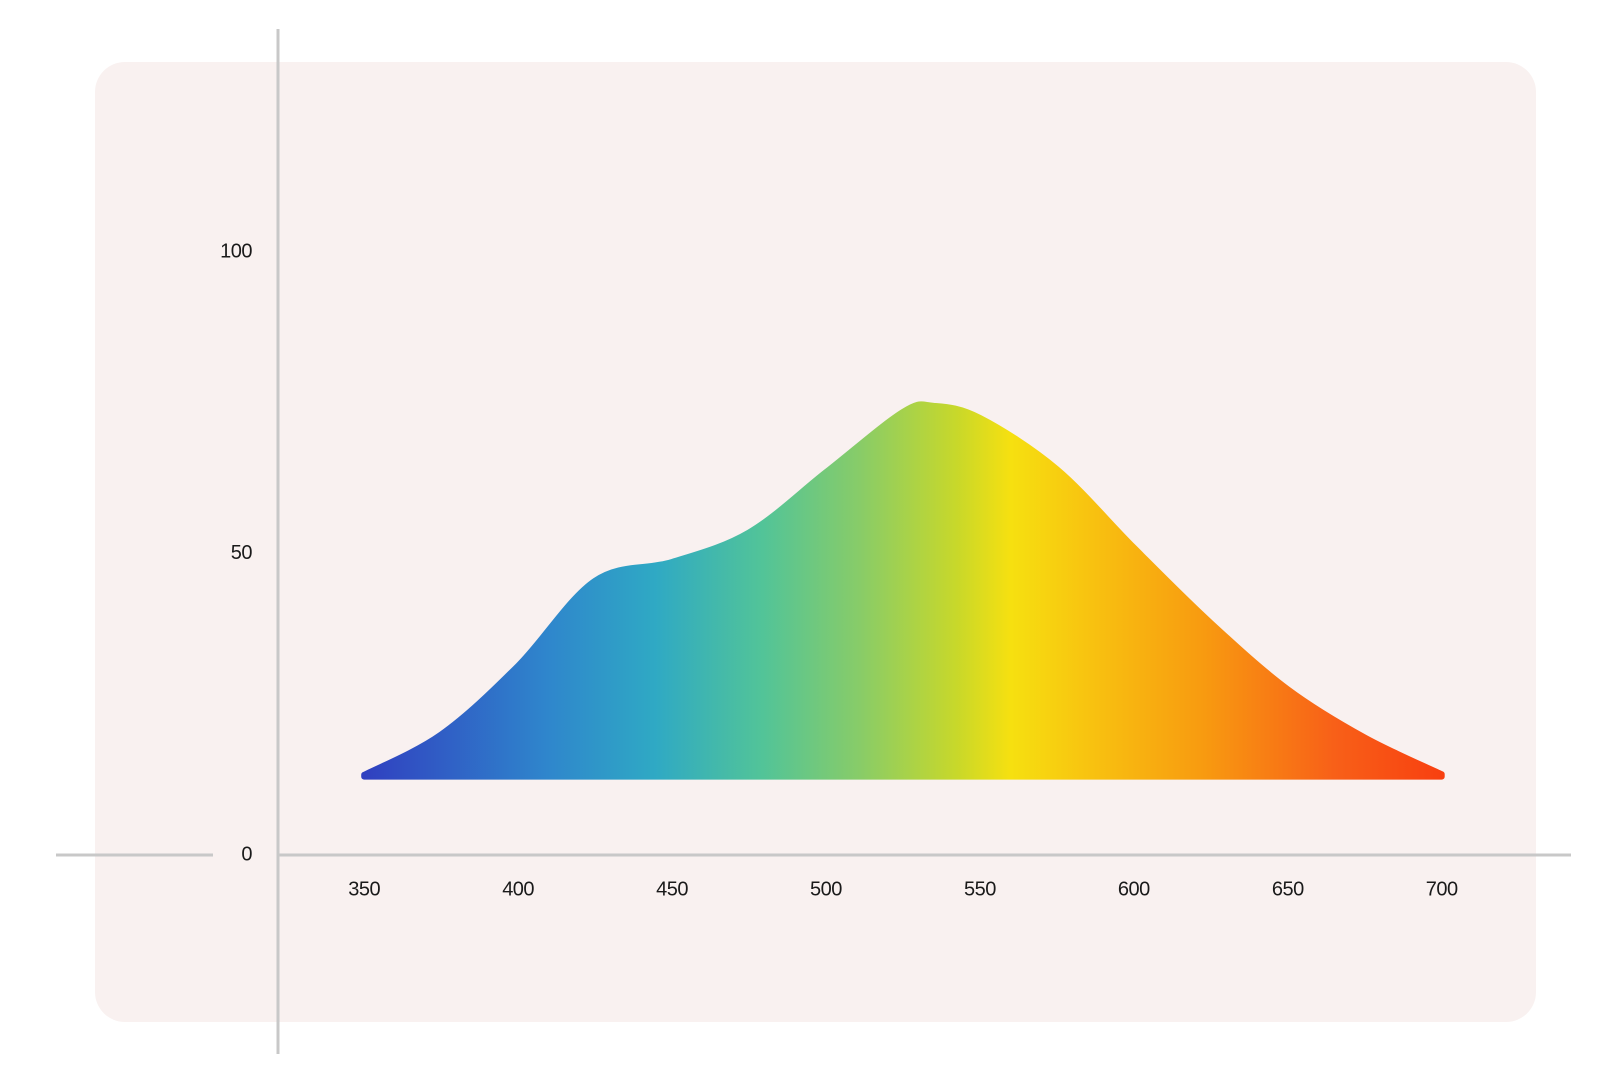  Describe the element at coordinates (980, 889) in the screenshot. I see `x-tick-label: 550` at that location.